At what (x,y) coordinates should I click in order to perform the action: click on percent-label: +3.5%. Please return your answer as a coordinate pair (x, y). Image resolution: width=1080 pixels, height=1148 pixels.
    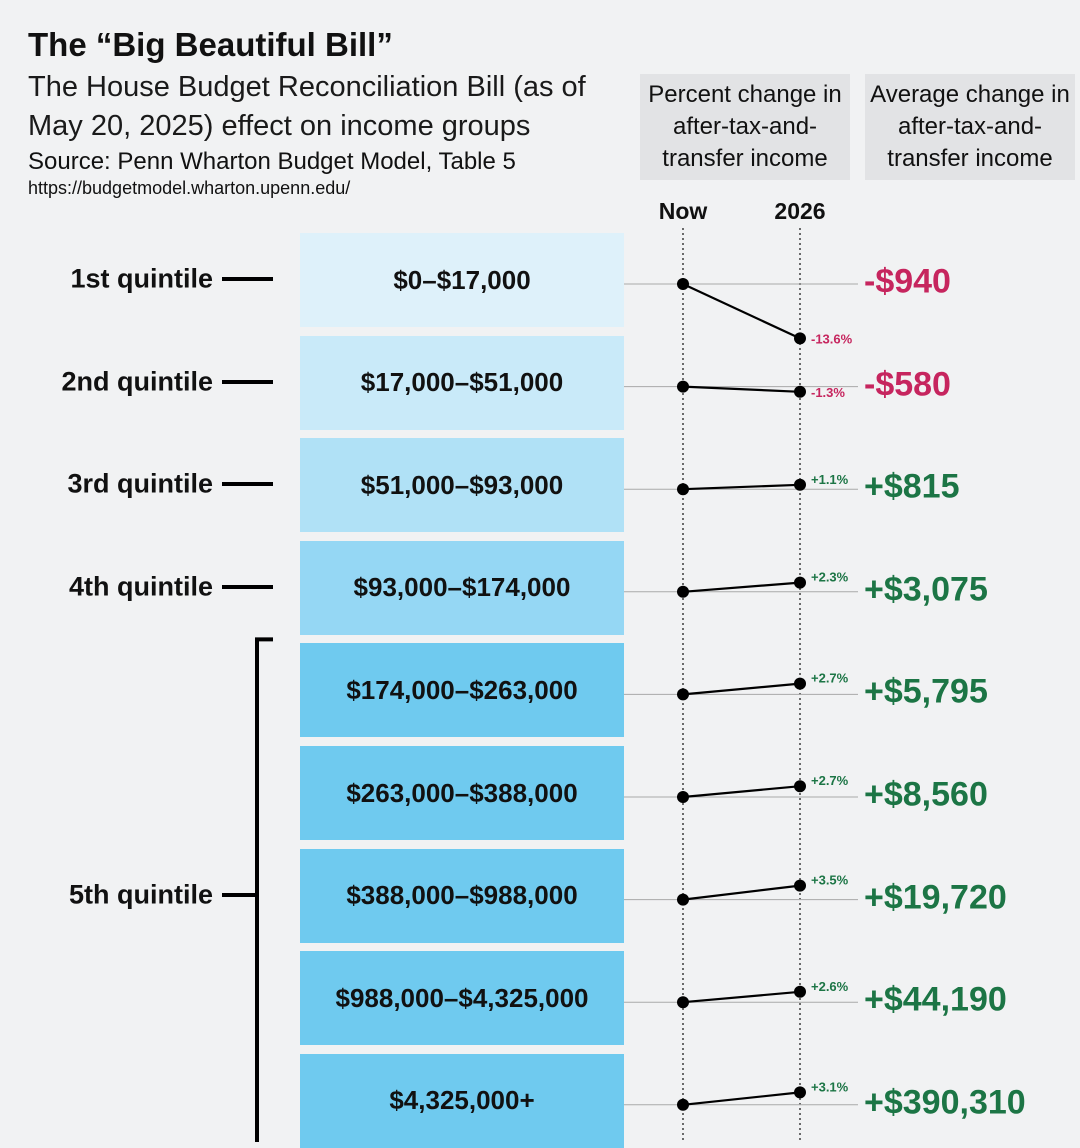
    Looking at the image, I should click on (830, 880).